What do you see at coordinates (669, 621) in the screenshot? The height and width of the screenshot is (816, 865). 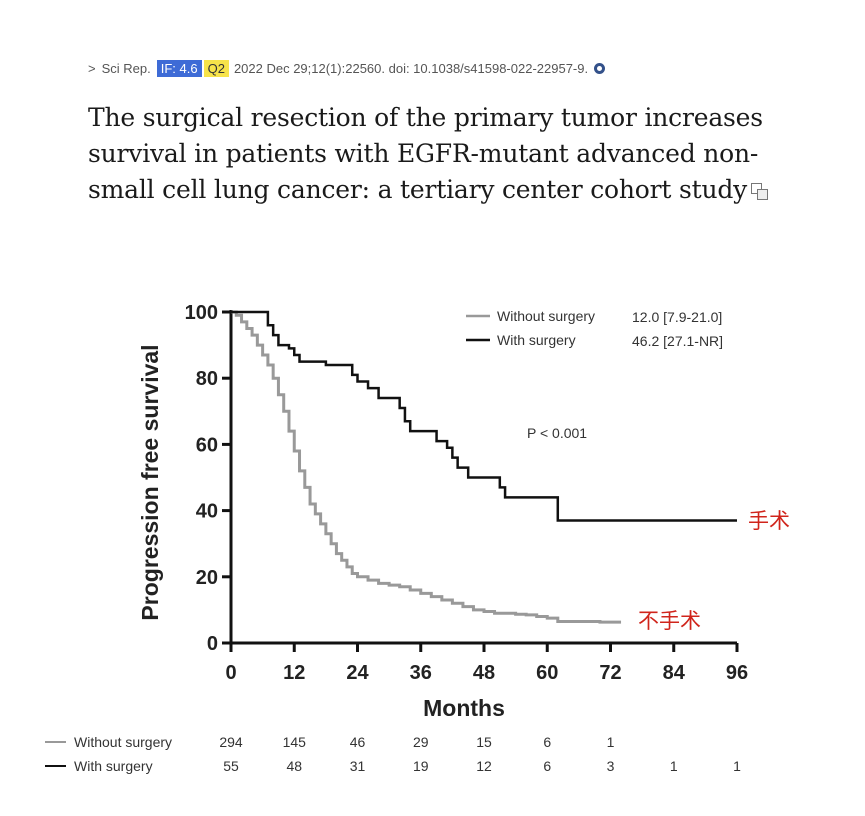 I see `curve-label-without-surgery: 不手术` at bounding box center [669, 621].